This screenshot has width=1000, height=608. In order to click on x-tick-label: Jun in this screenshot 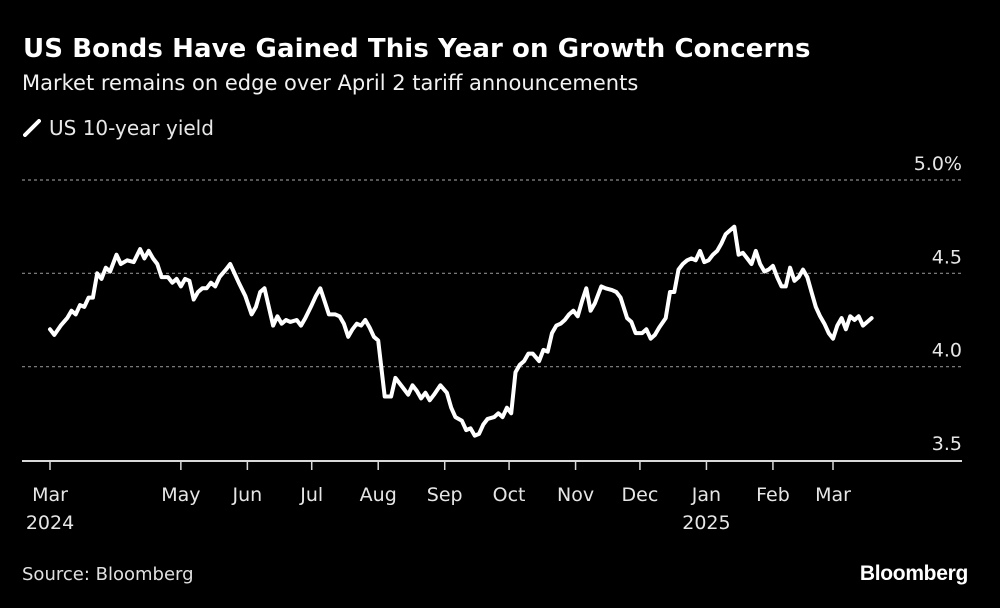, I will do `click(247, 495)`.